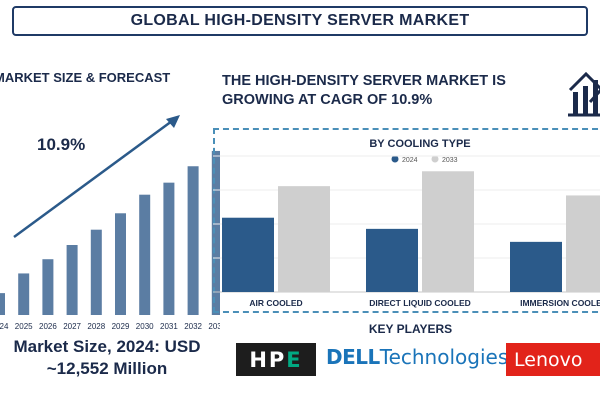  I want to click on cooling-chart-title: BY COOLING TYPE, so click(419, 144).